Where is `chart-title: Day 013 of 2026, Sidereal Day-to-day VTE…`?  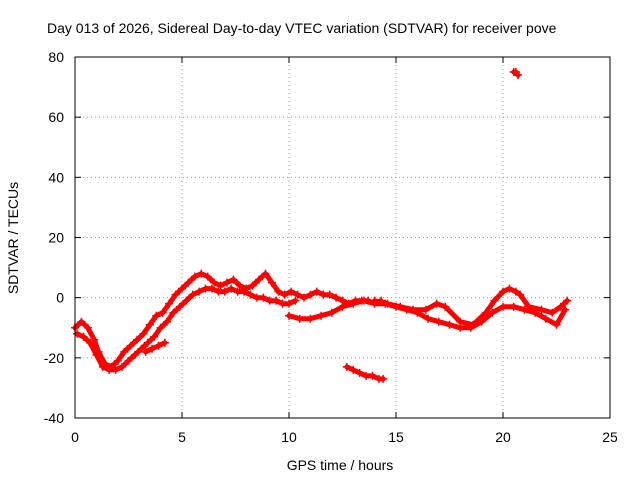
chart-title: Day 013 of 2026, Sidereal Day-to-day VTE… is located at coordinates (302, 28).